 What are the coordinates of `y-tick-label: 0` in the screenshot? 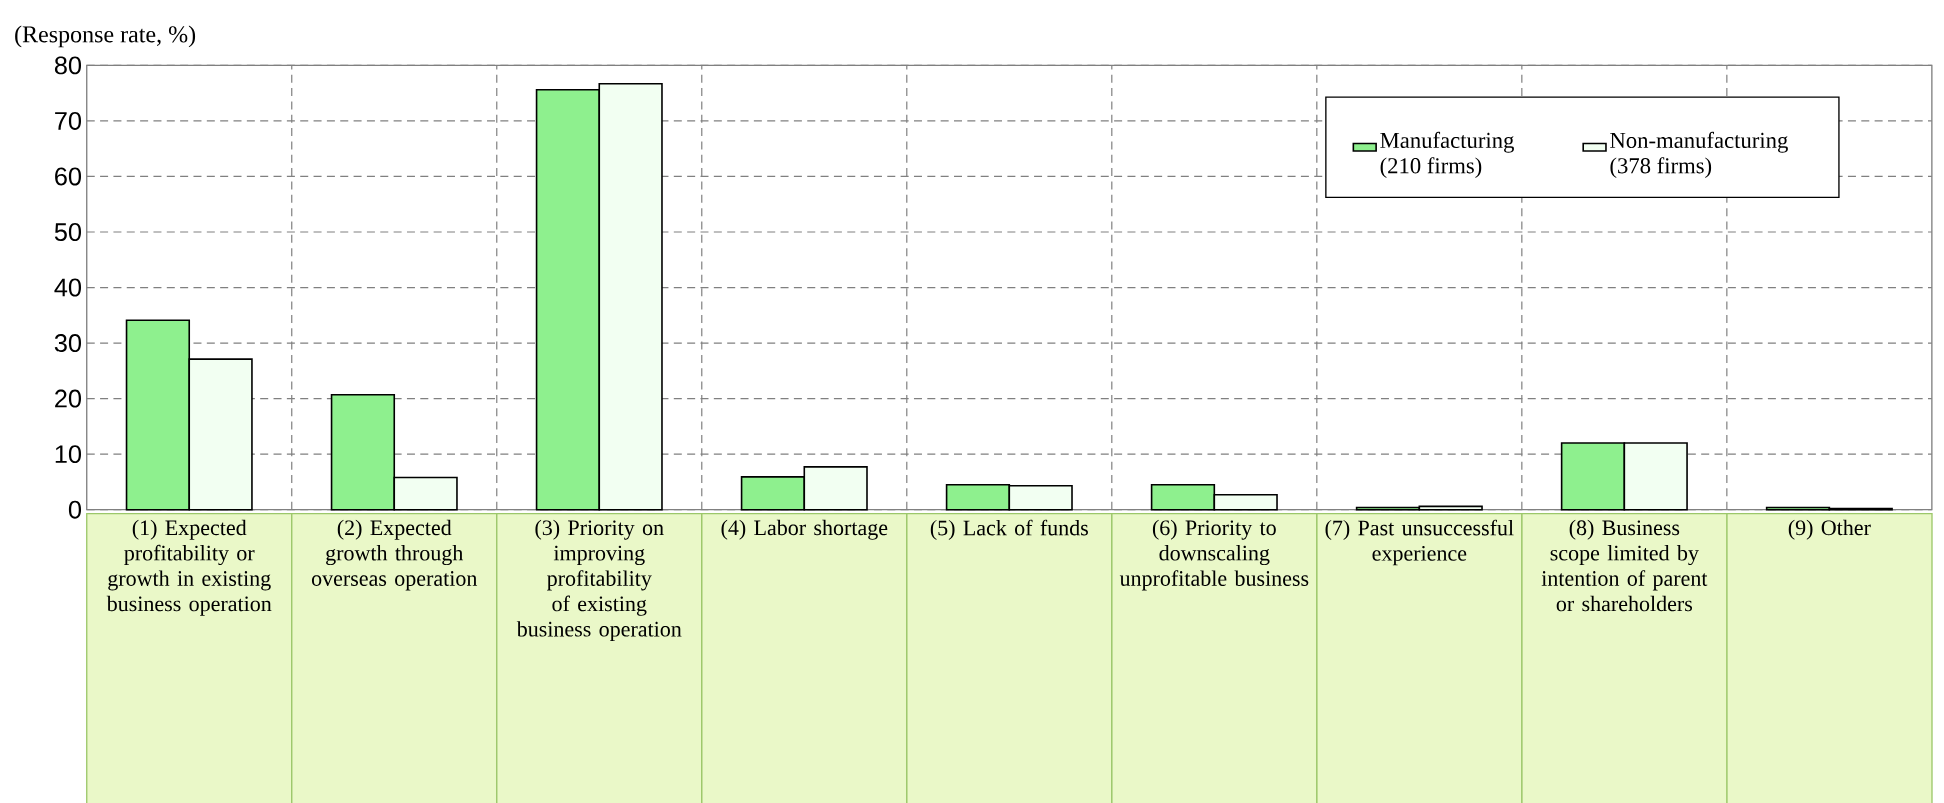 It's located at (75, 509).